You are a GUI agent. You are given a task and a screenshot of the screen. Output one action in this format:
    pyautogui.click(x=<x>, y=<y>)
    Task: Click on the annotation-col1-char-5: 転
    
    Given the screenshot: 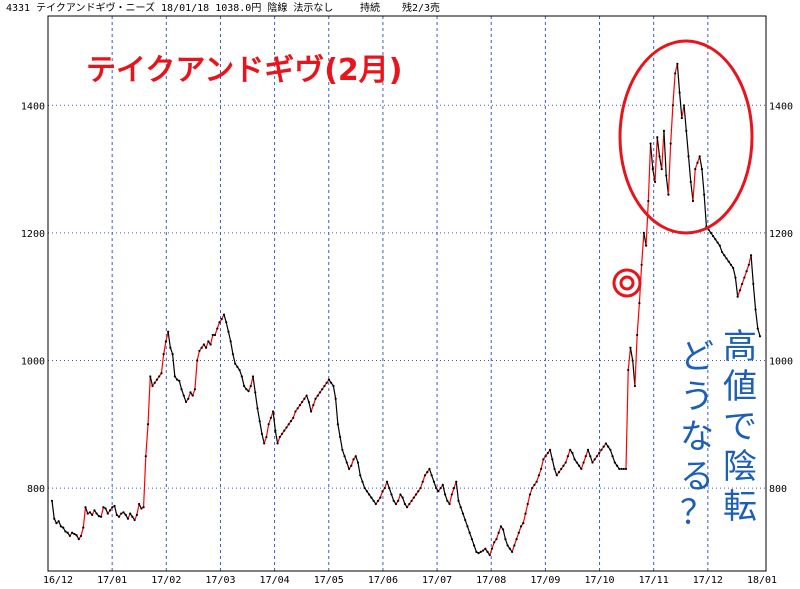 What is the action you would take?
    pyautogui.click(x=740, y=507)
    